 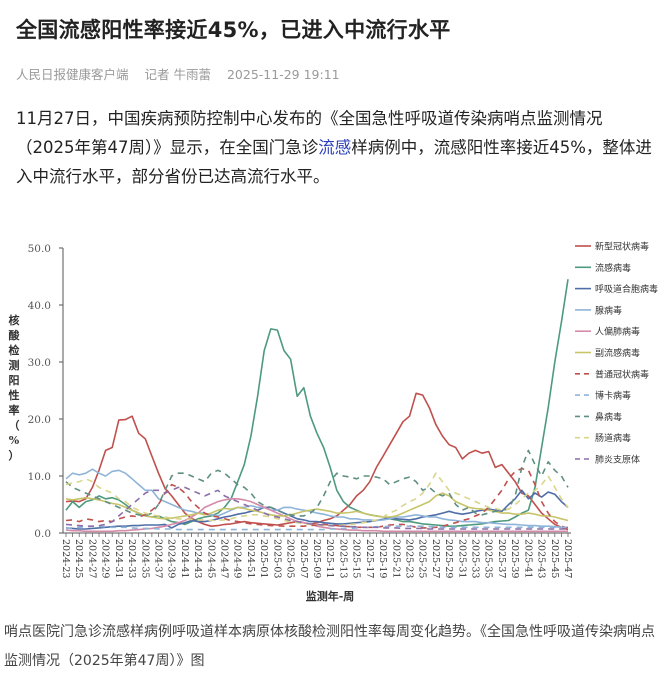 What do you see at coordinates (14, 320) in the screenshot?
I see `y-axis-label: 核` at bounding box center [14, 320].